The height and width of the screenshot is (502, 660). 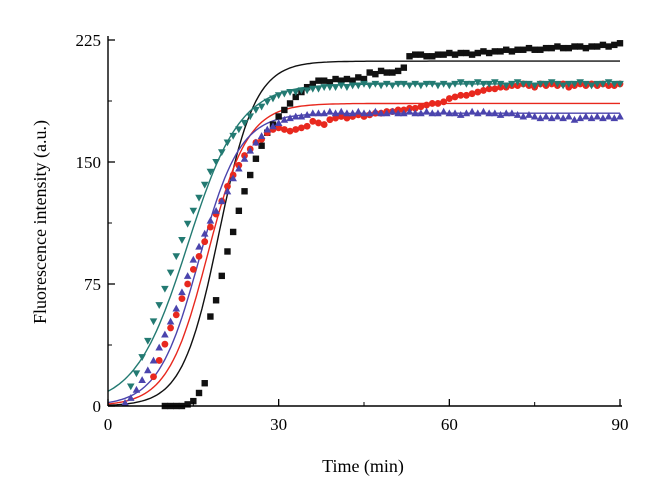 What do you see at coordinates (89, 162) in the screenshot?
I see `y-tick-label: 150` at bounding box center [89, 162].